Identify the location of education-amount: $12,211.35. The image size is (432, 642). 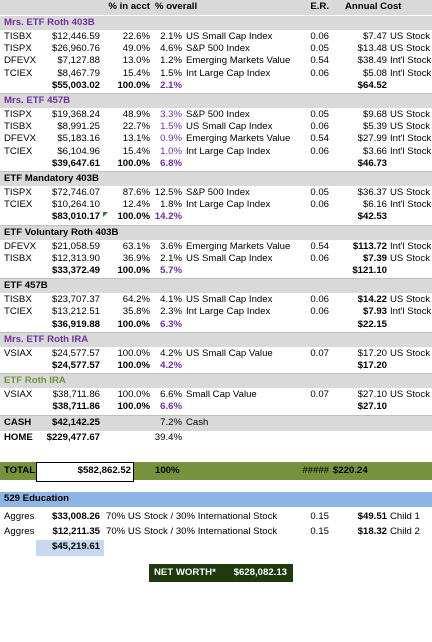
(76, 531).